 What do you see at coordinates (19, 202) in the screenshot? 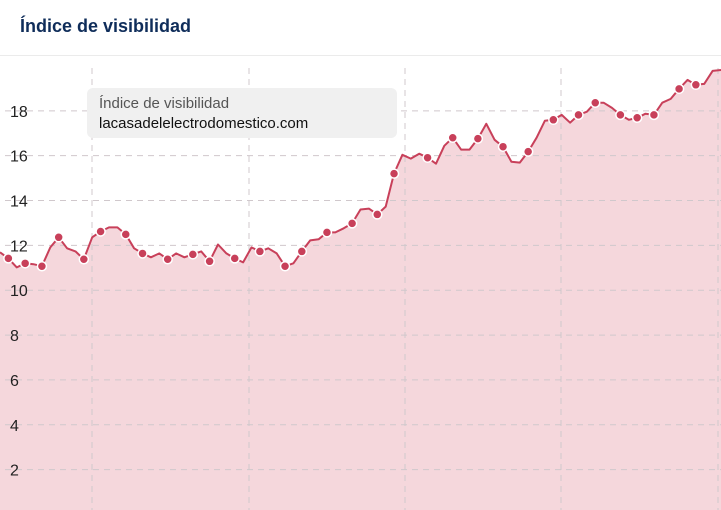
I see `y-tick-label: 14` at bounding box center [19, 202].